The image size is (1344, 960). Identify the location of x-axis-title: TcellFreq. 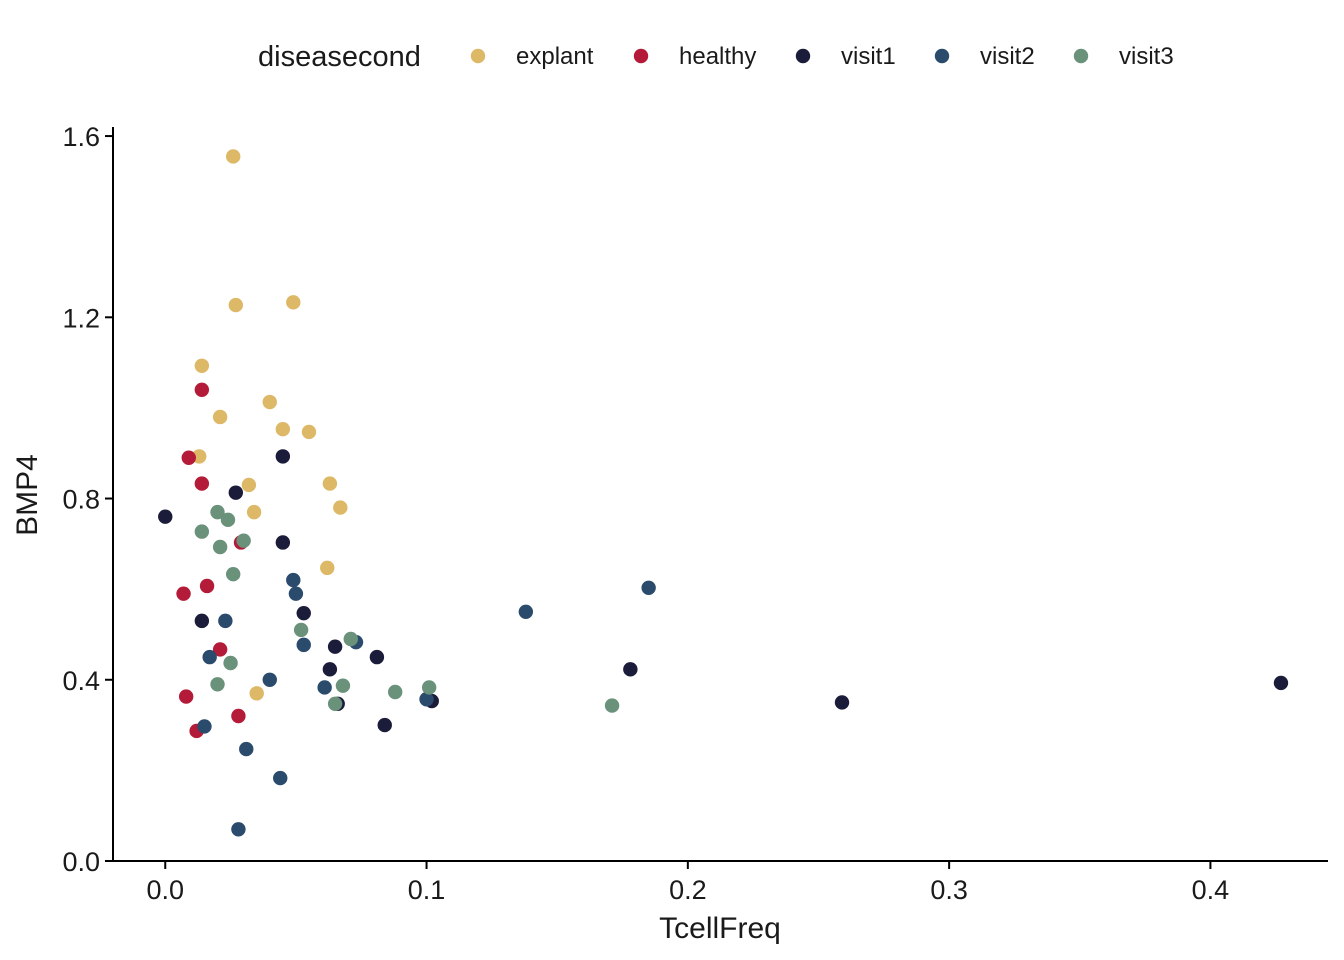
(720, 928).